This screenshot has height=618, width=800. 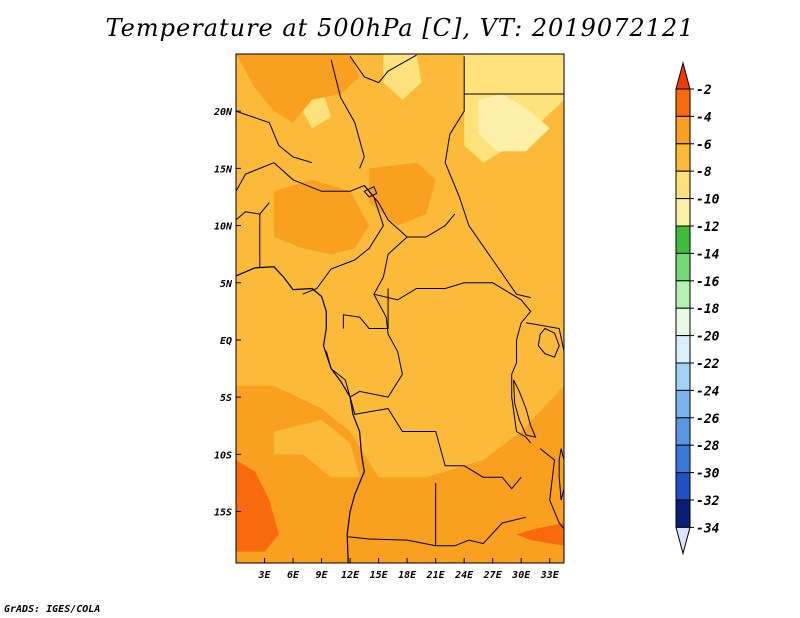 What do you see at coordinates (514, 123) in the screenshot?
I see `field-region-cool-northeast-inner` at bounding box center [514, 123].